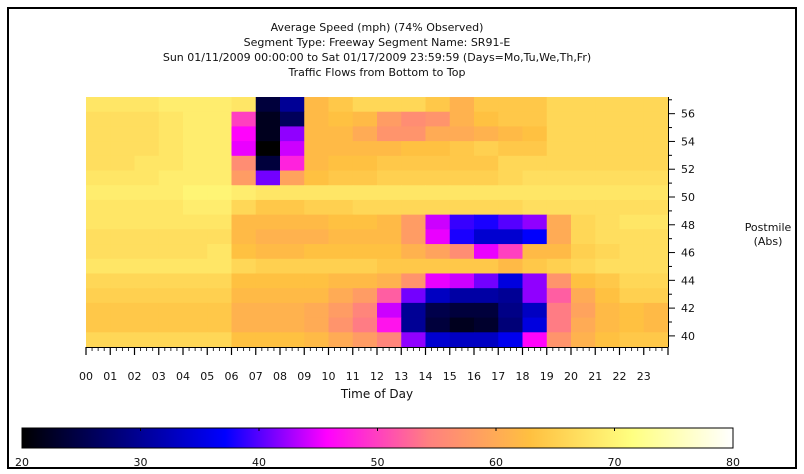 The image size is (804, 474). I want to click on x-tick-label: 00, so click(86, 376).